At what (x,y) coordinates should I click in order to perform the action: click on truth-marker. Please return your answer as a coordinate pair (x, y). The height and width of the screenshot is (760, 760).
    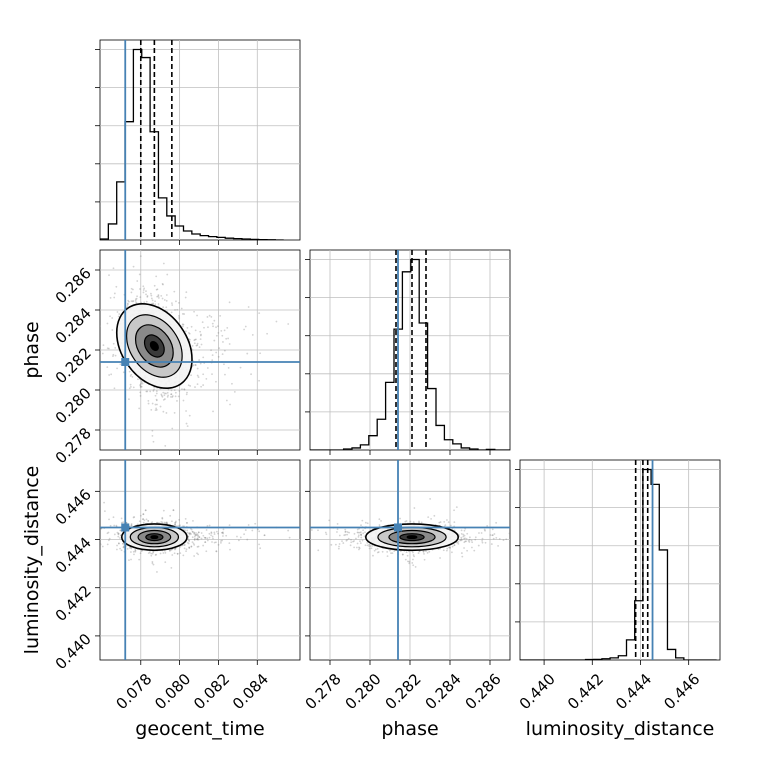
    Looking at the image, I should click on (125, 527).